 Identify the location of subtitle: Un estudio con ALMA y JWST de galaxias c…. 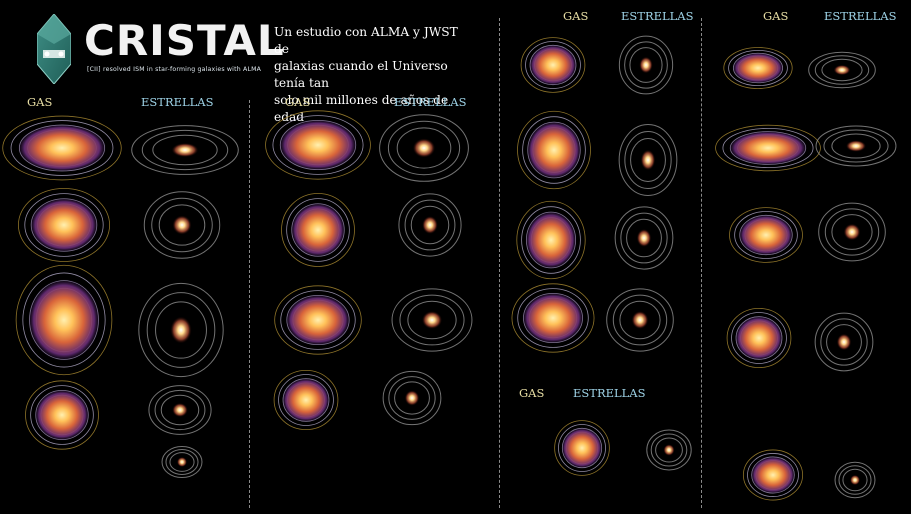
(374, 75).